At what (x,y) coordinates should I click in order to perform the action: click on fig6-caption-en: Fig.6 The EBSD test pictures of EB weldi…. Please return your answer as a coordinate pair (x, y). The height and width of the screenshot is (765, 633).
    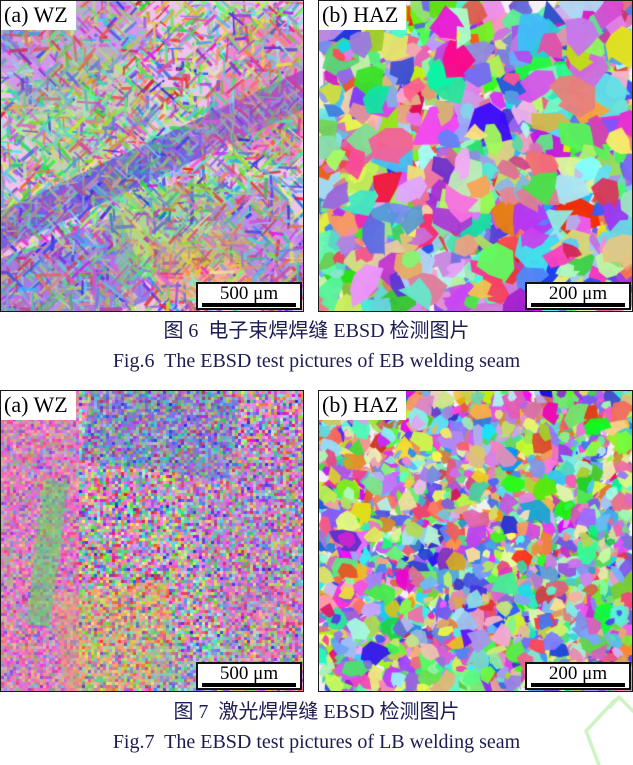
    Looking at the image, I should click on (316, 361).